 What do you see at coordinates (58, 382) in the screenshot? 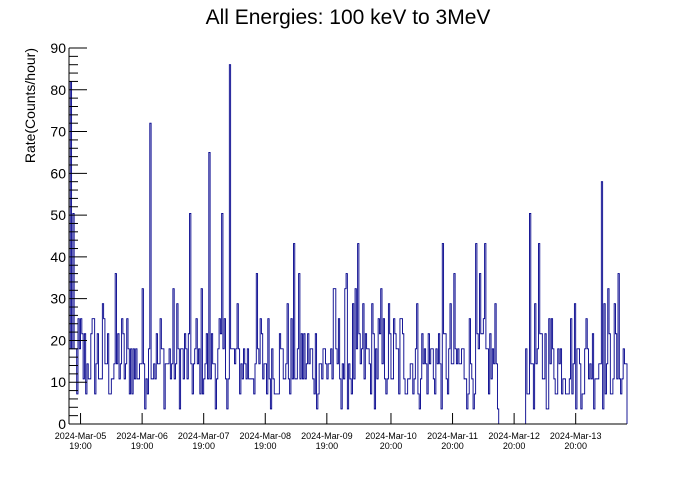
I see `y-tick-label: 10` at bounding box center [58, 382].